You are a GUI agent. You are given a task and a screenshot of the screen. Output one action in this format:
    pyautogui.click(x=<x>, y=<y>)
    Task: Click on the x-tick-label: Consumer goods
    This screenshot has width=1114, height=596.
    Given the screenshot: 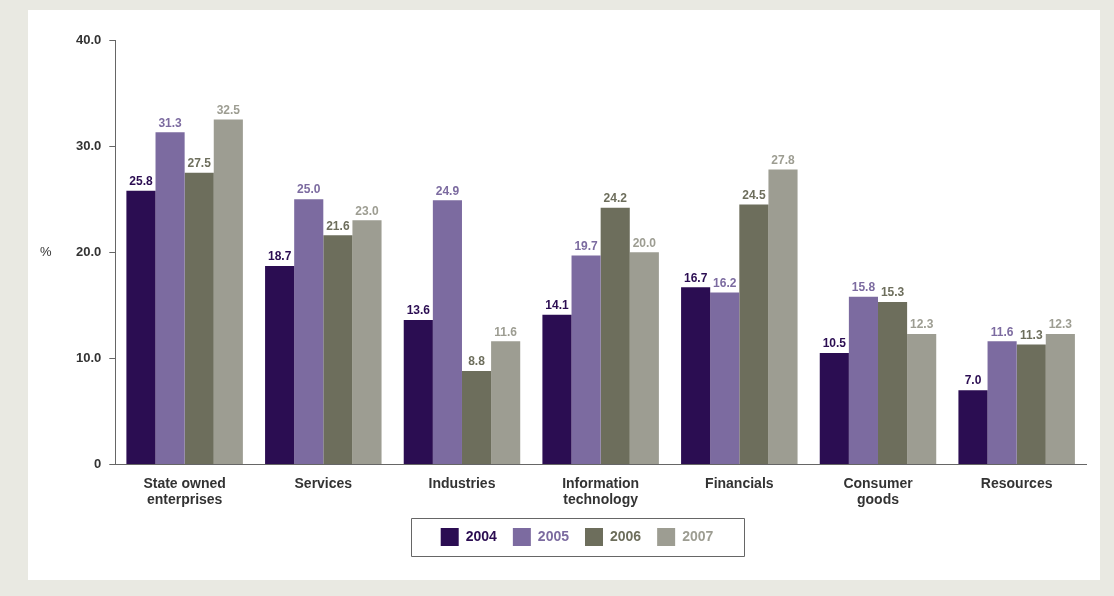 What is the action you would take?
    pyautogui.click(x=878, y=491)
    